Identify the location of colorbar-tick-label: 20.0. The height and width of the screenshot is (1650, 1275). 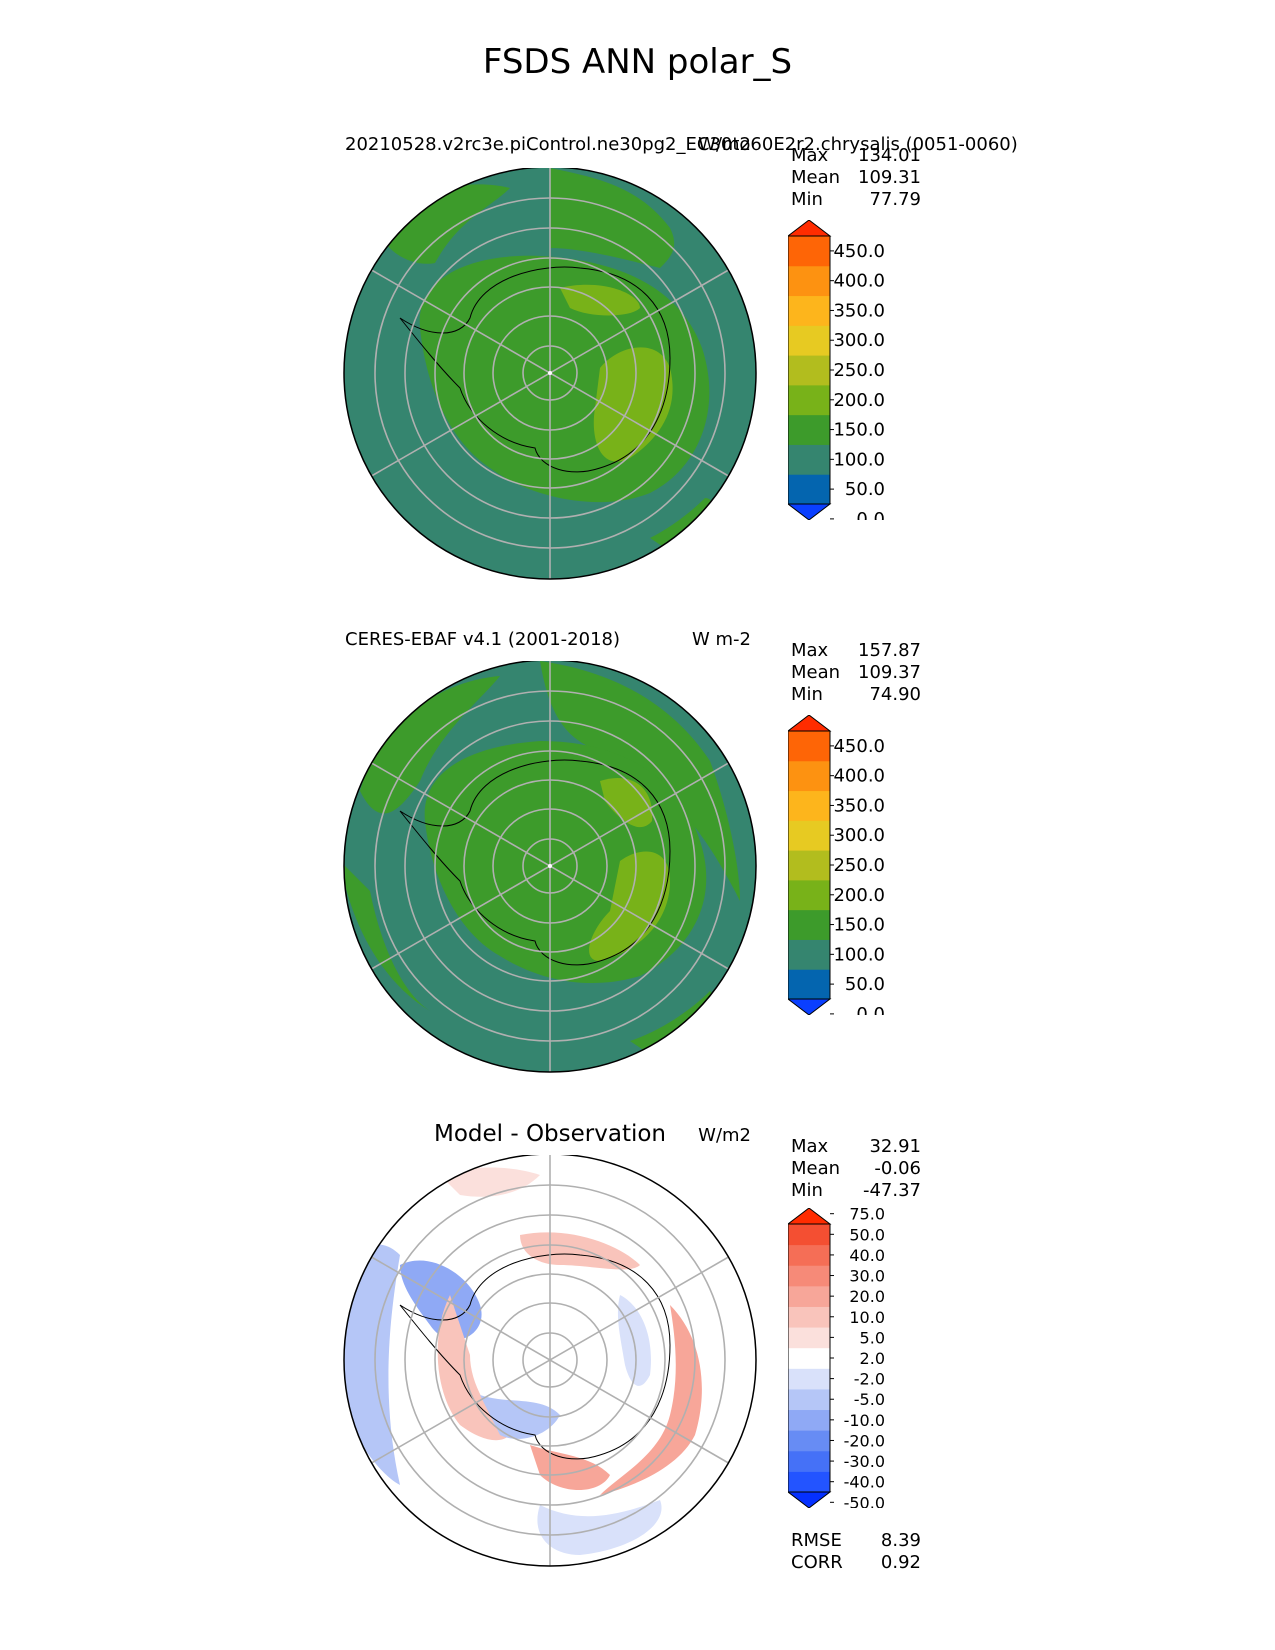
(867, 1296).